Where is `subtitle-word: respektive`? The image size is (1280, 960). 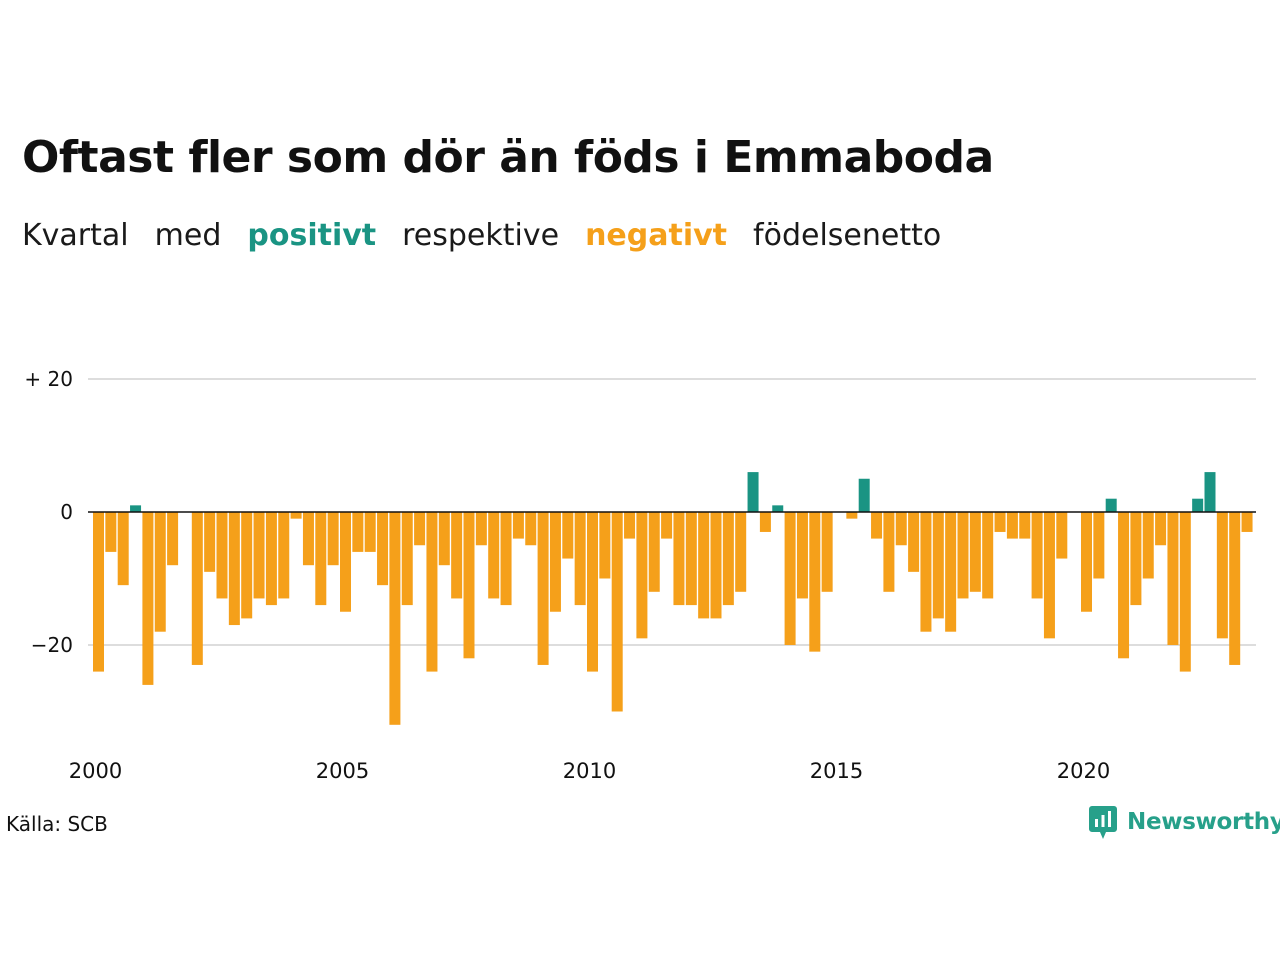 subtitle-word: respektive is located at coordinates (481, 235).